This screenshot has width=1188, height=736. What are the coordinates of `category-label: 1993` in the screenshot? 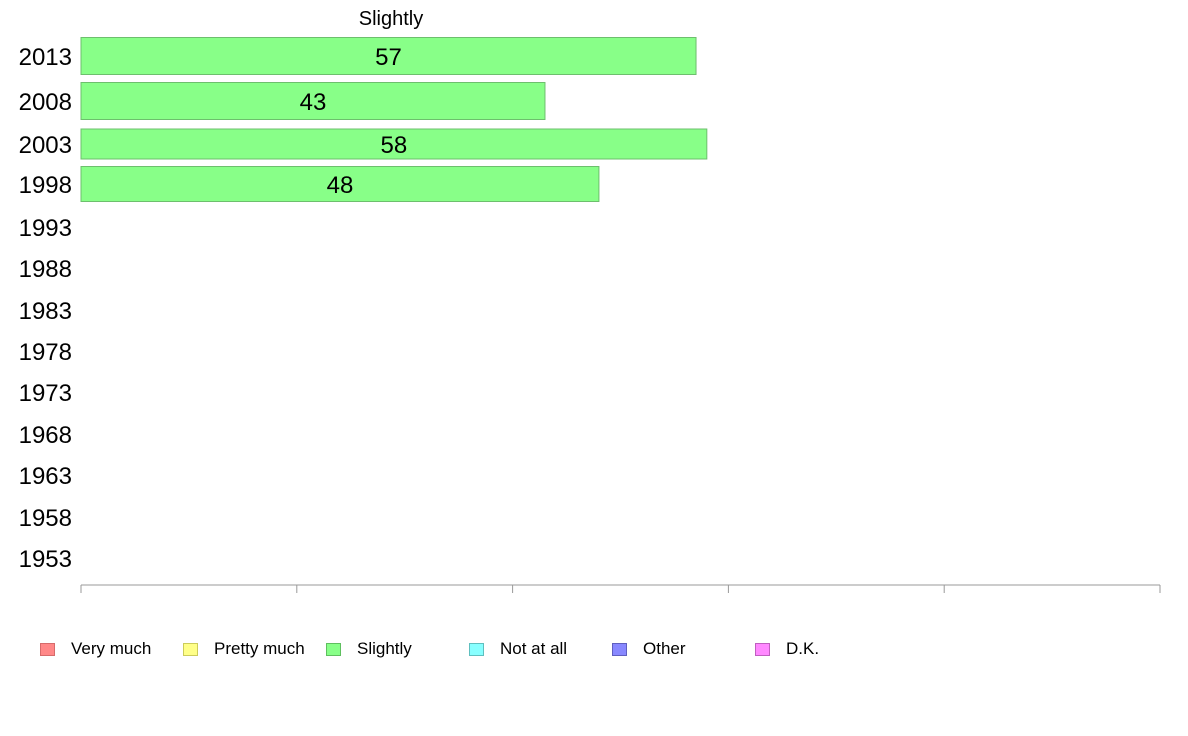 It's located at (45, 228).